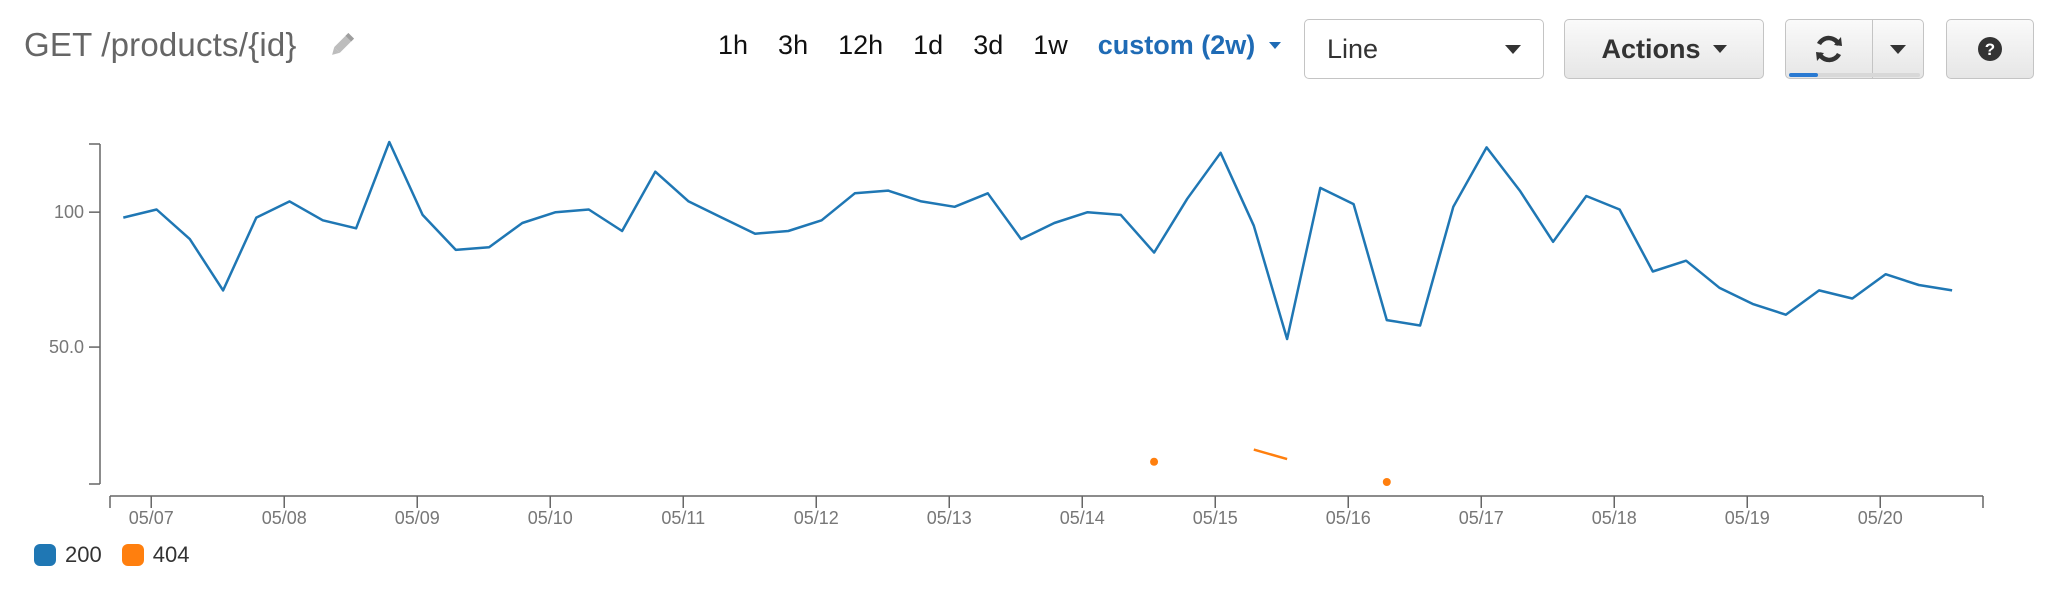 Image resolution: width=2052 pixels, height=604 pixels. I want to click on y-tick-label: 50.0, so click(66, 347).